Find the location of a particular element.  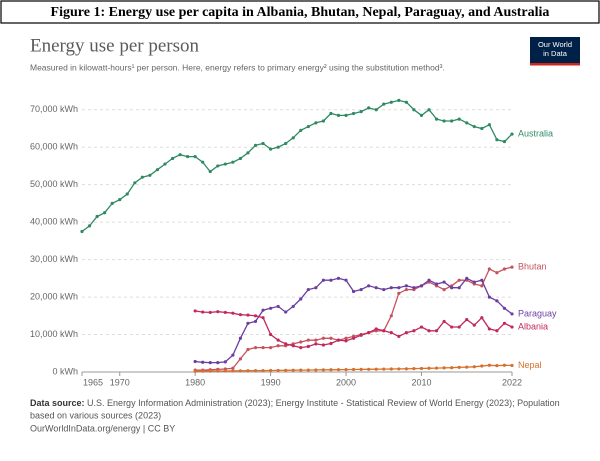

y-tick-label: 40,000 kWh is located at coordinates (54, 222).